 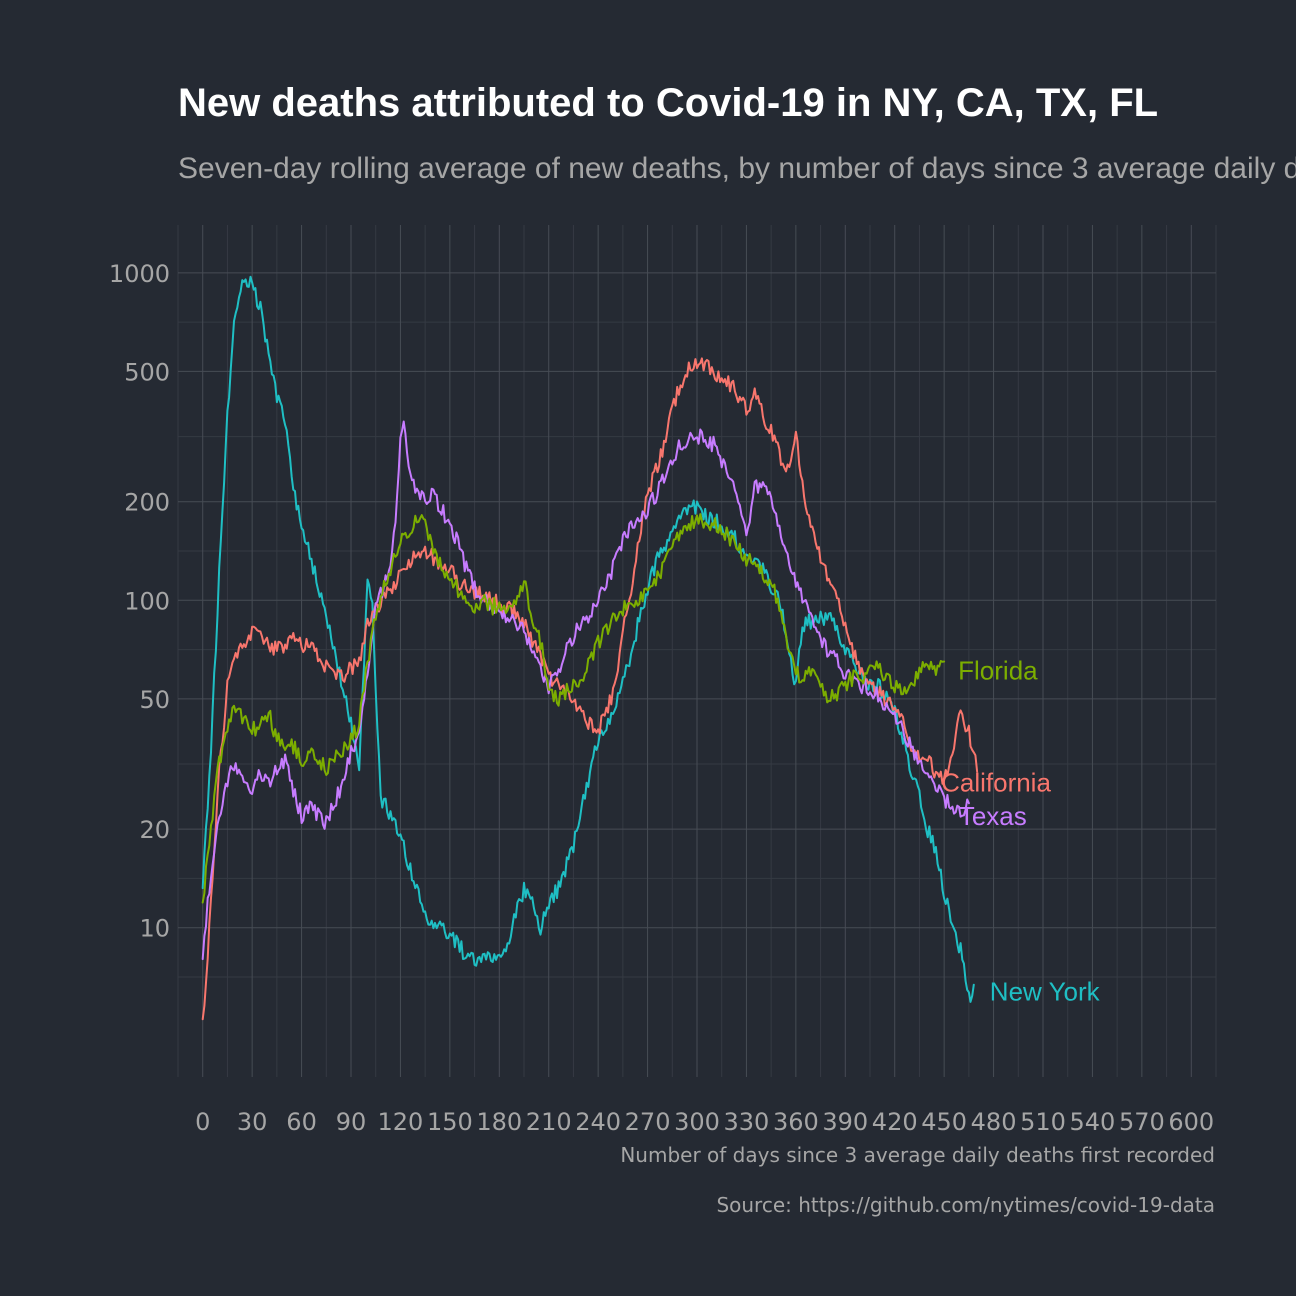 What do you see at coordinates (154, 830) in the screenshot?
I see `y-tick-label: 20` at bounding box center [154, 830].